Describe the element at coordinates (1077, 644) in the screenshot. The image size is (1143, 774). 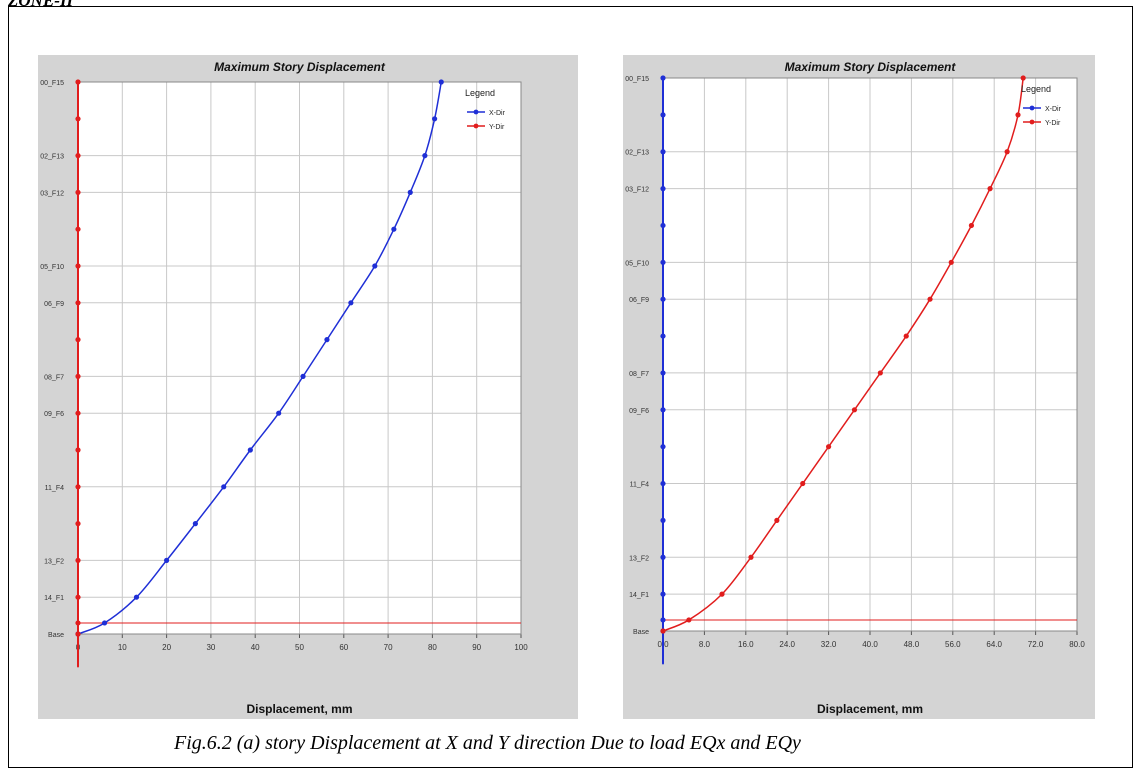
I see `x-tick-label: 80.0` at that location.